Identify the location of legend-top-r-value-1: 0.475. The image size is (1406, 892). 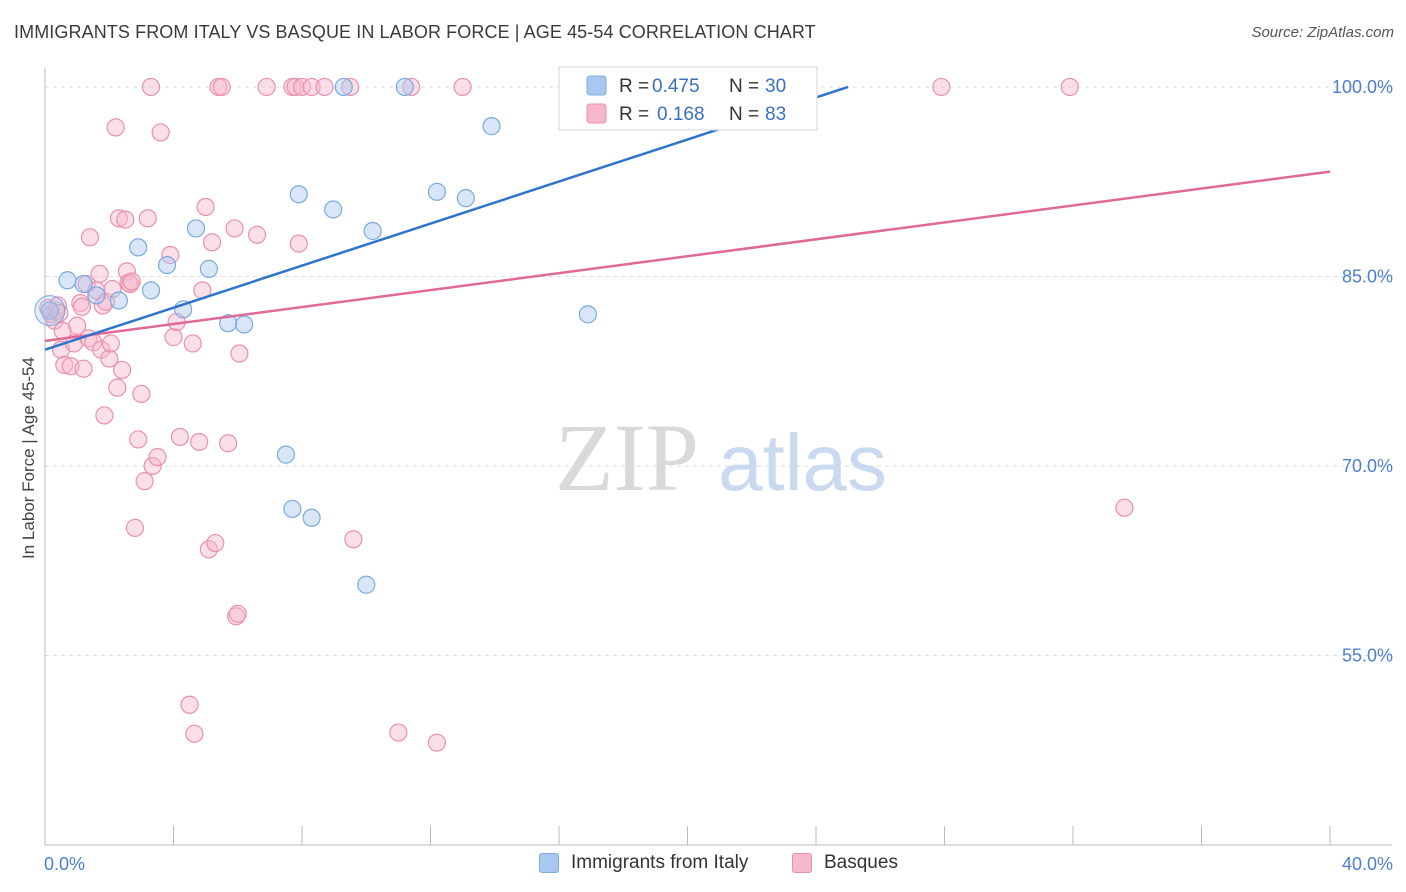
(676, 86).